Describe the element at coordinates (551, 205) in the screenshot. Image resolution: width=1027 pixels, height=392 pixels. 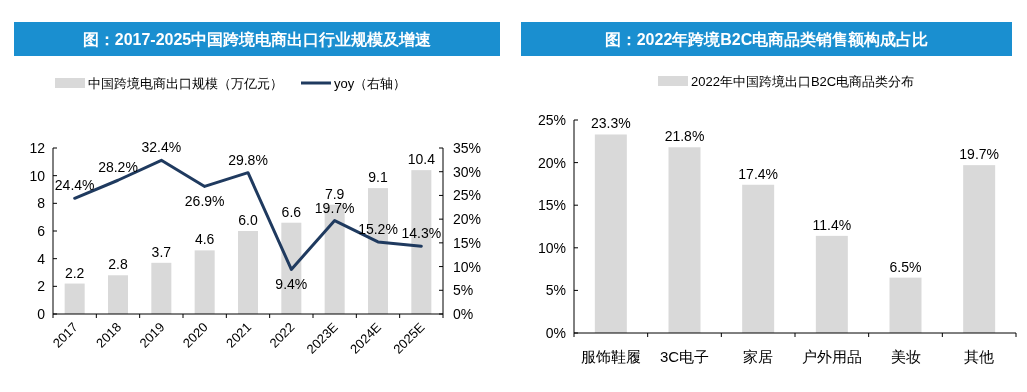
I see `y-tick-label: 15%` at that location.